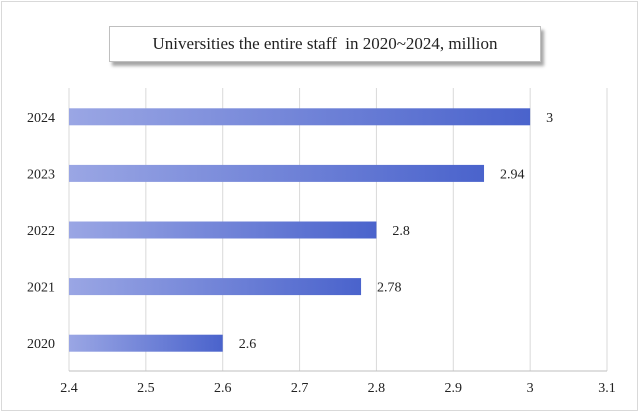 The height and width of the screenshot is (414, 641). I want to click on x-tick-label: 2.6, so click(223, 388).